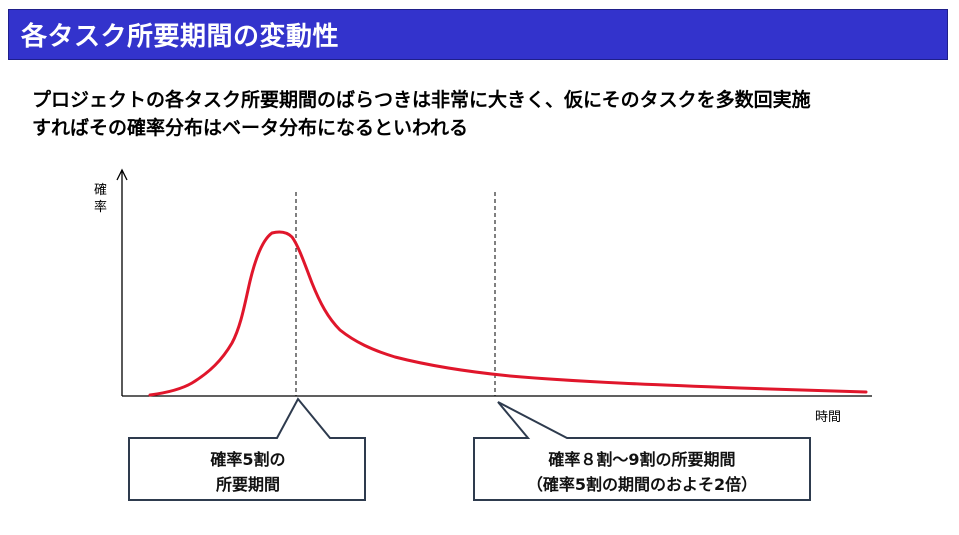 This screenshot has height=535, width=959. What do you see at coordinates (247, 449) in the screenshot?
I see `callout-median-box` at bounding box center [247, 449].